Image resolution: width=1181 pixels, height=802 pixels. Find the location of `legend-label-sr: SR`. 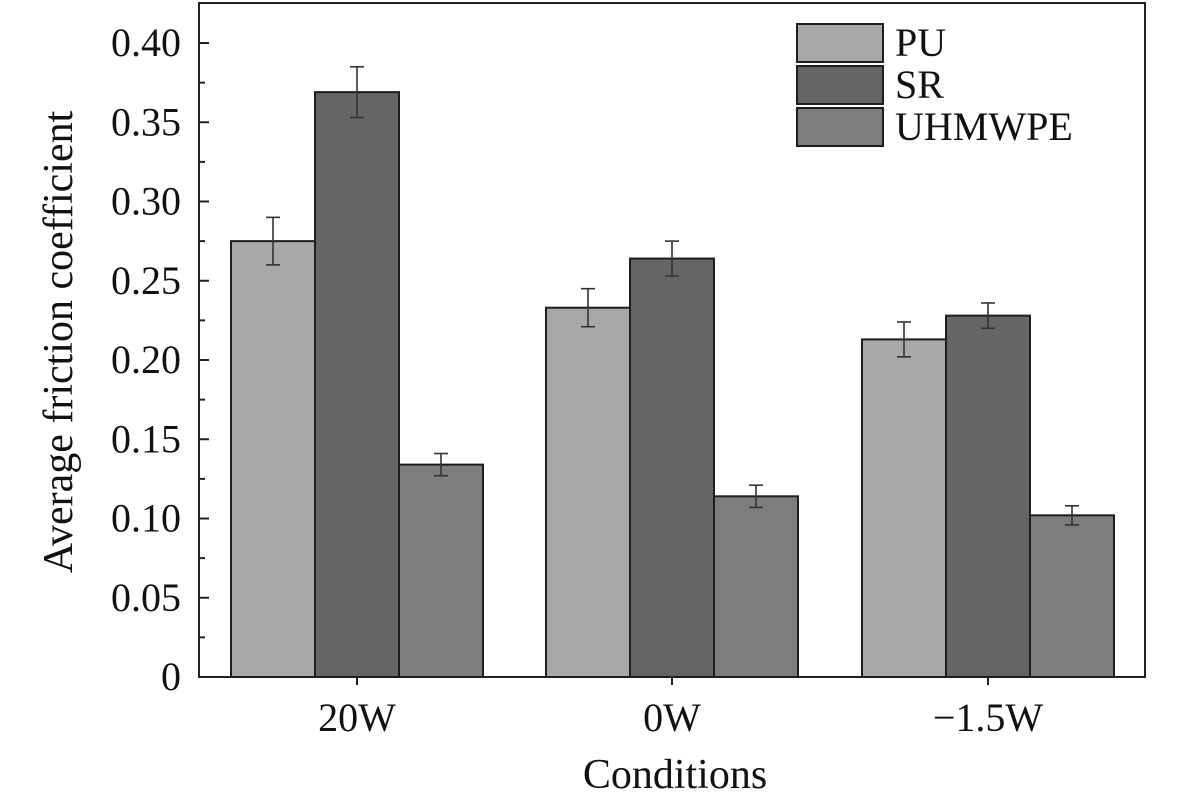

legend-label-sr: SR is located at coordinates (919, 84).